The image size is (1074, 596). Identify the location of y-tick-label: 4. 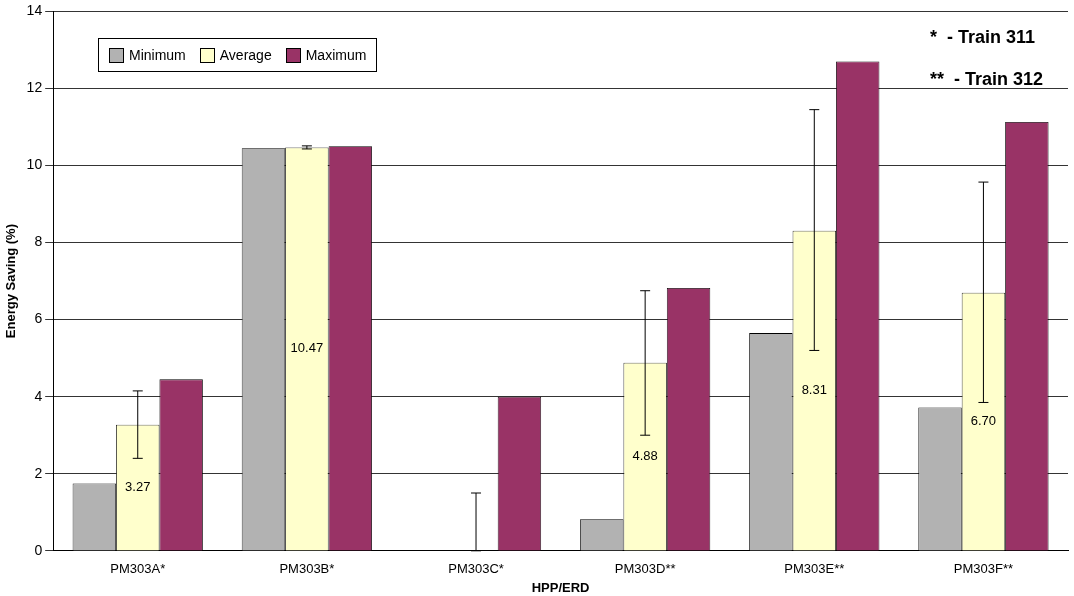
(38, 395).